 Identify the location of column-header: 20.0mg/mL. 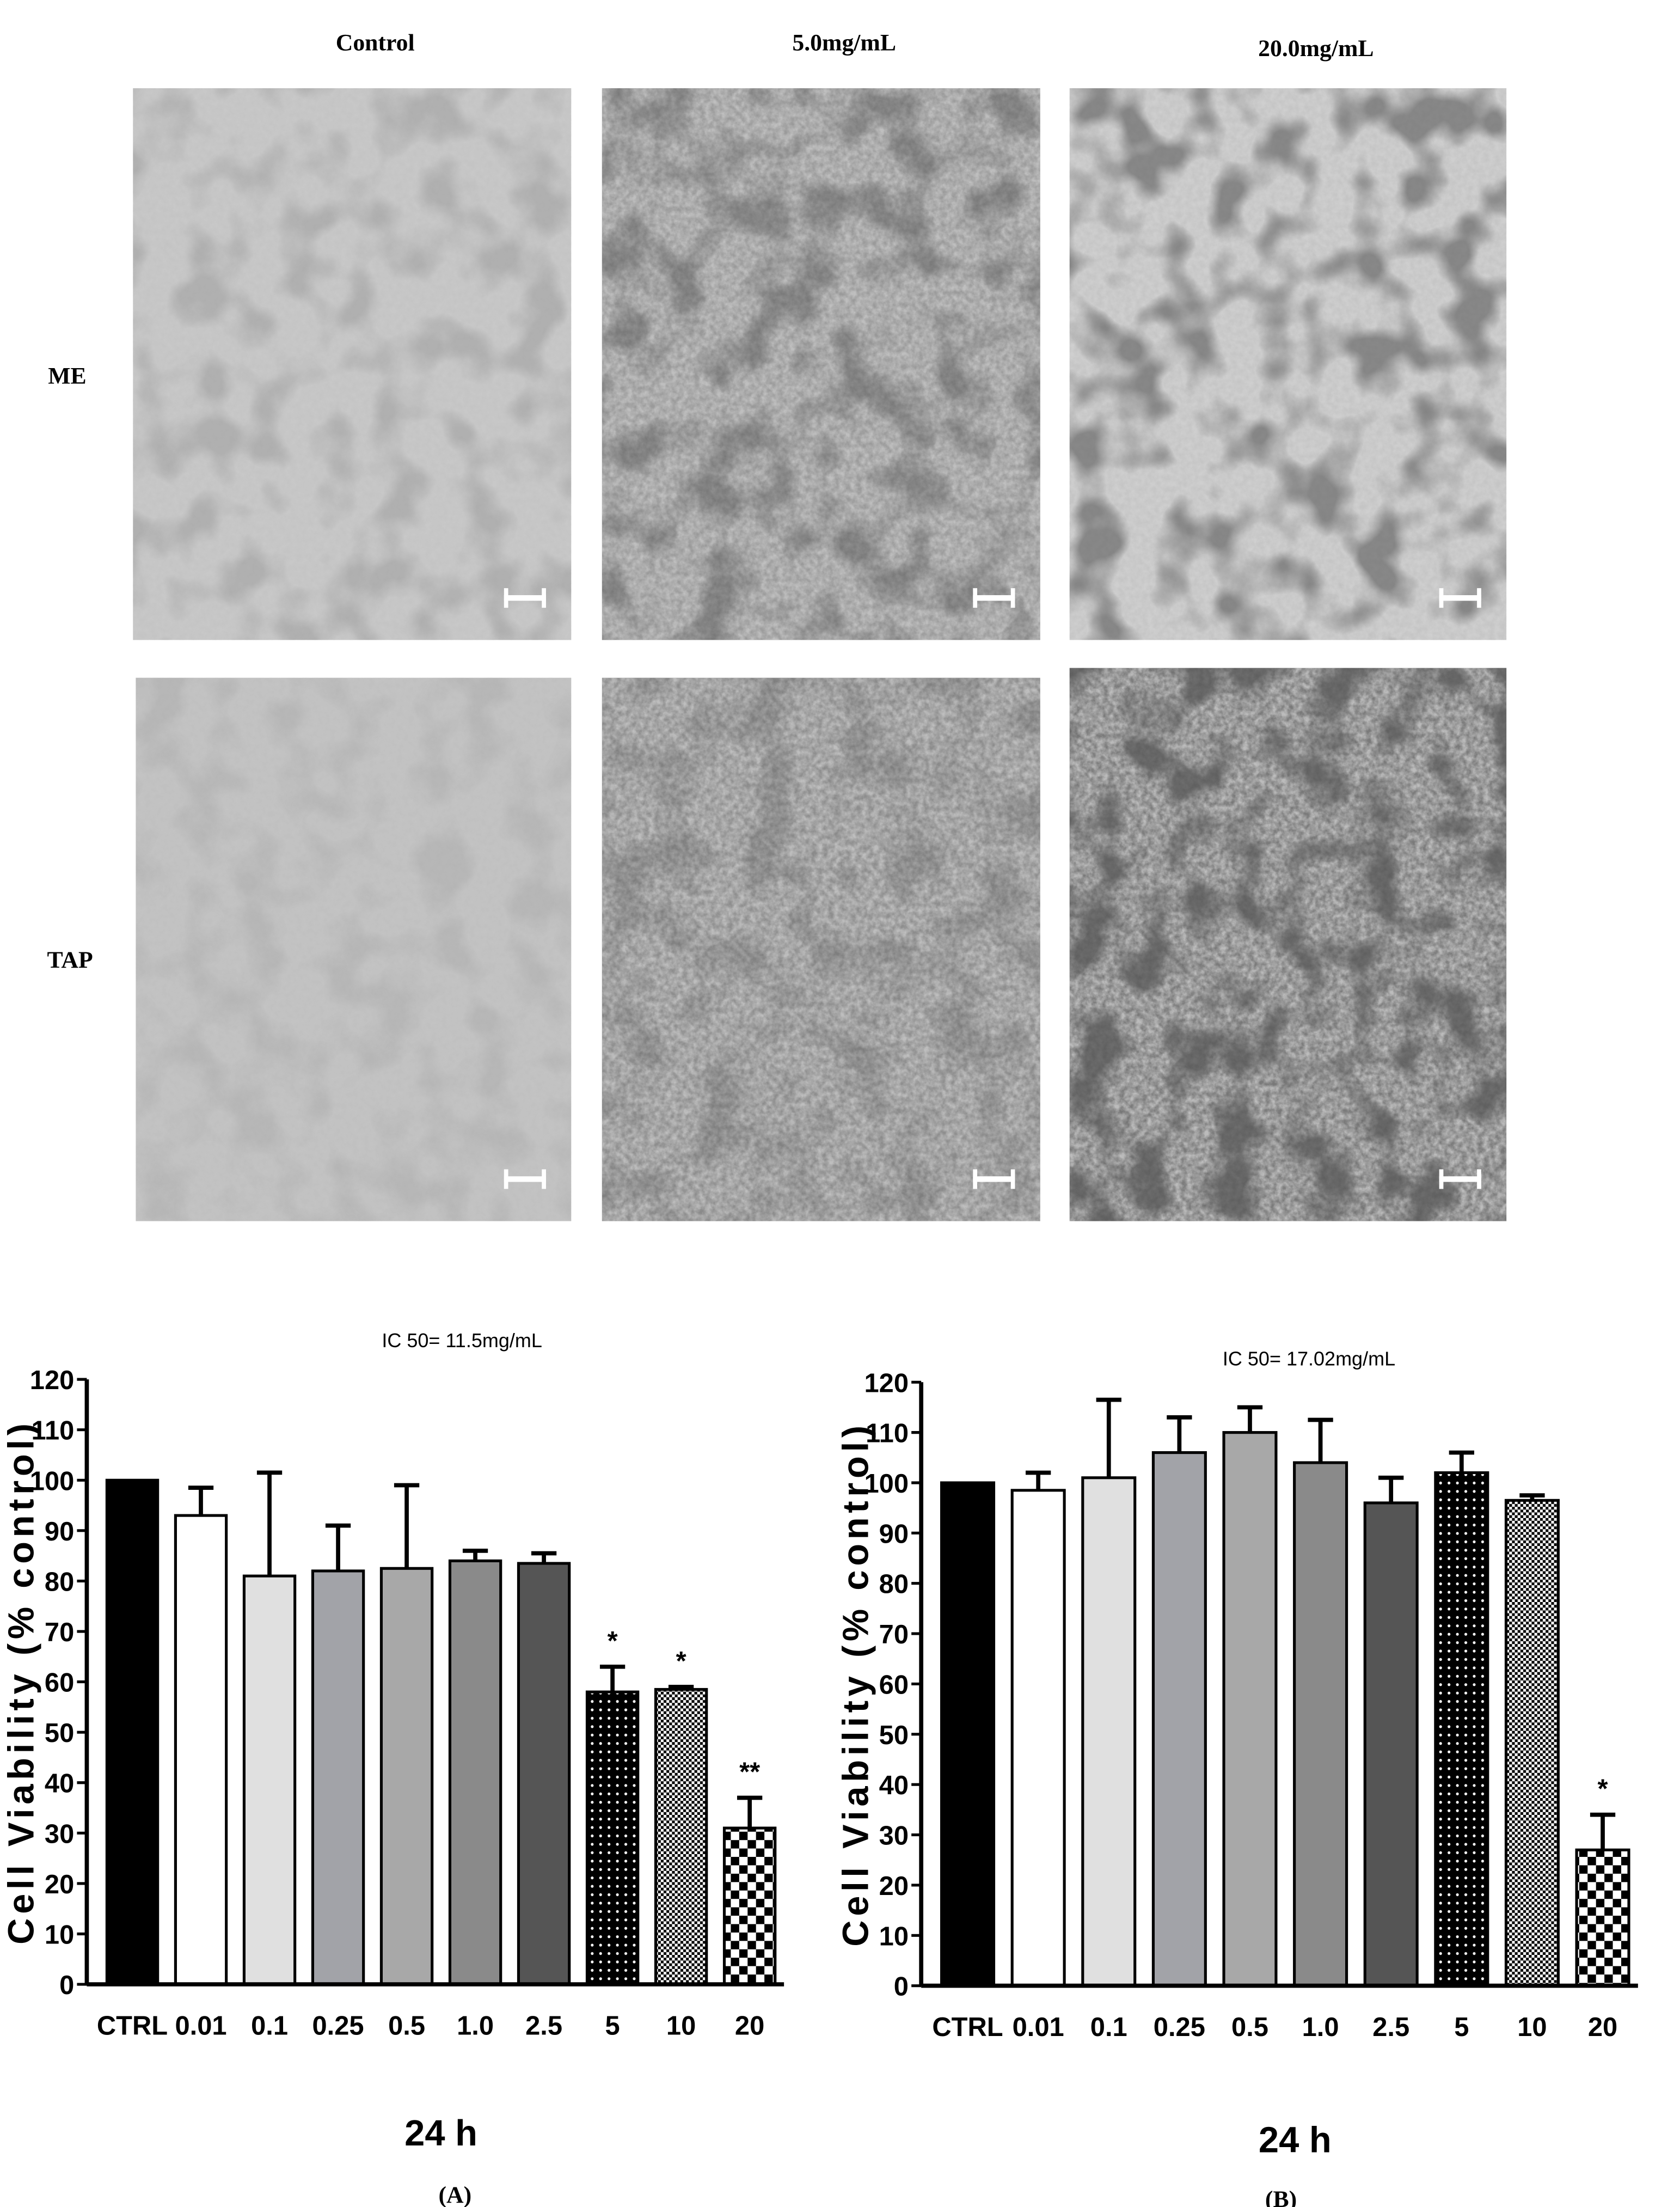
(1316, 48).